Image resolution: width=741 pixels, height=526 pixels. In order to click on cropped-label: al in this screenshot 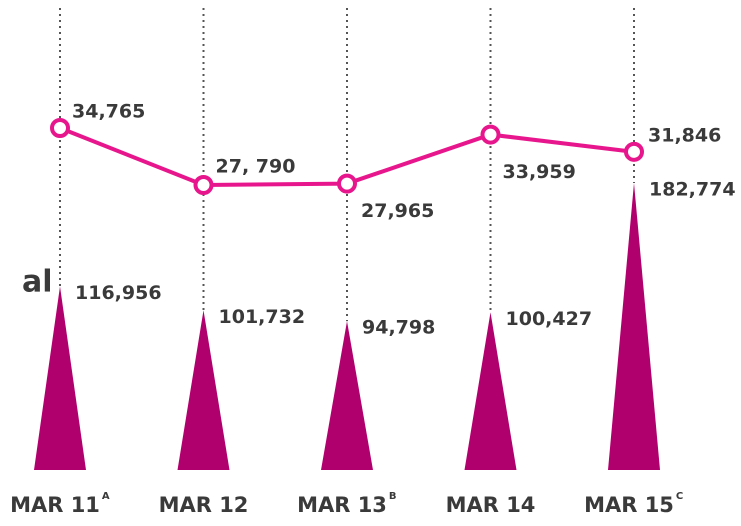, I will do `click(37, 282)`.